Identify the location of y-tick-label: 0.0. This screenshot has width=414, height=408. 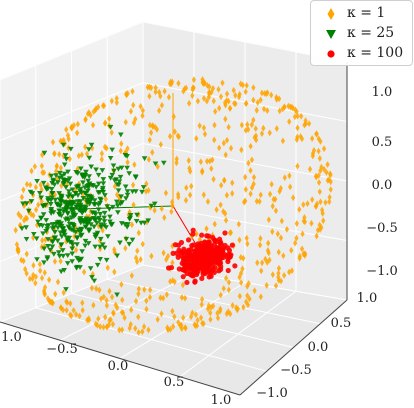
(318, 347).